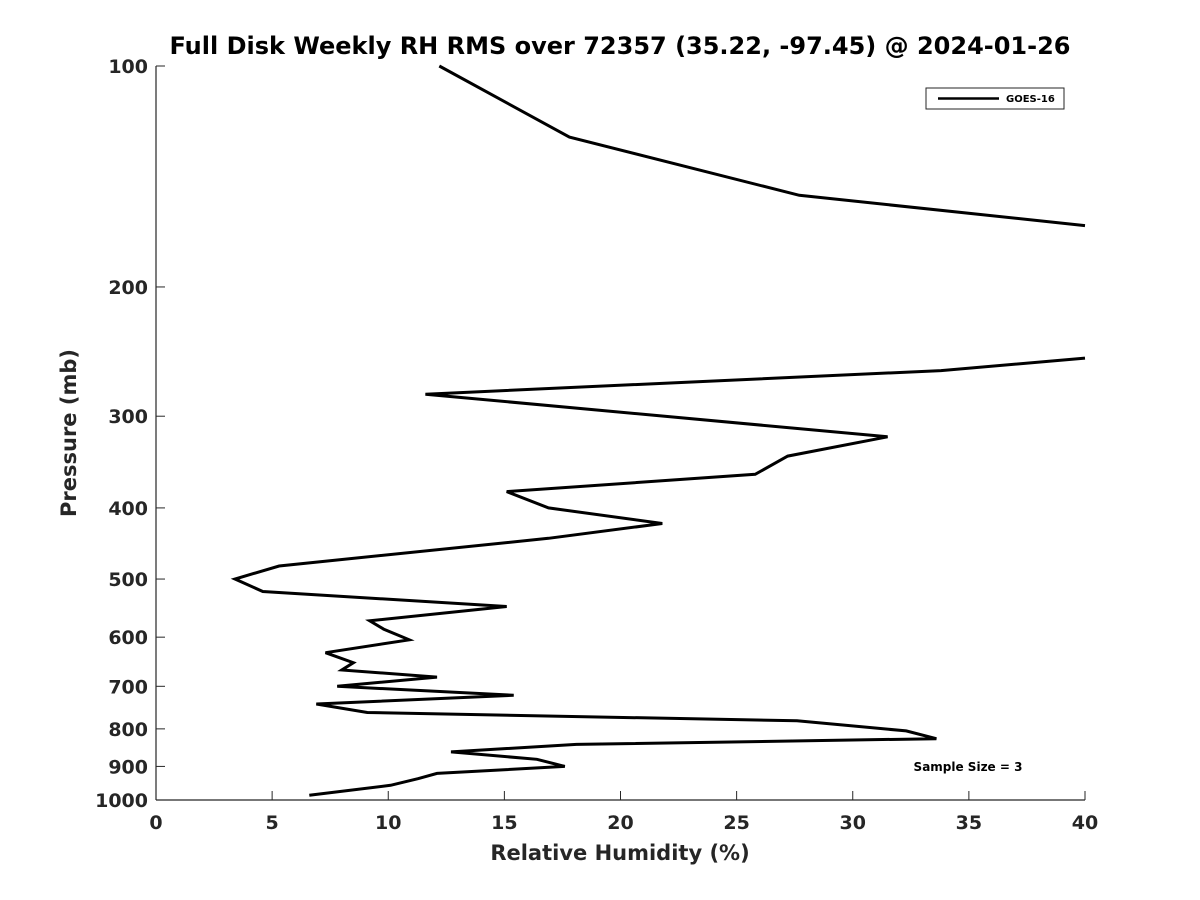 The height and width of the screenshot is (900, 1200). I want to click on y-tick-label: 300, so click(128, 417).